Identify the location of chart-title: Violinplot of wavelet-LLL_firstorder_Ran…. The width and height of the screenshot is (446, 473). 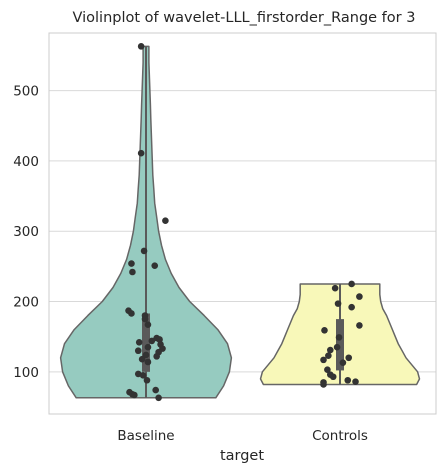
(244, 18).